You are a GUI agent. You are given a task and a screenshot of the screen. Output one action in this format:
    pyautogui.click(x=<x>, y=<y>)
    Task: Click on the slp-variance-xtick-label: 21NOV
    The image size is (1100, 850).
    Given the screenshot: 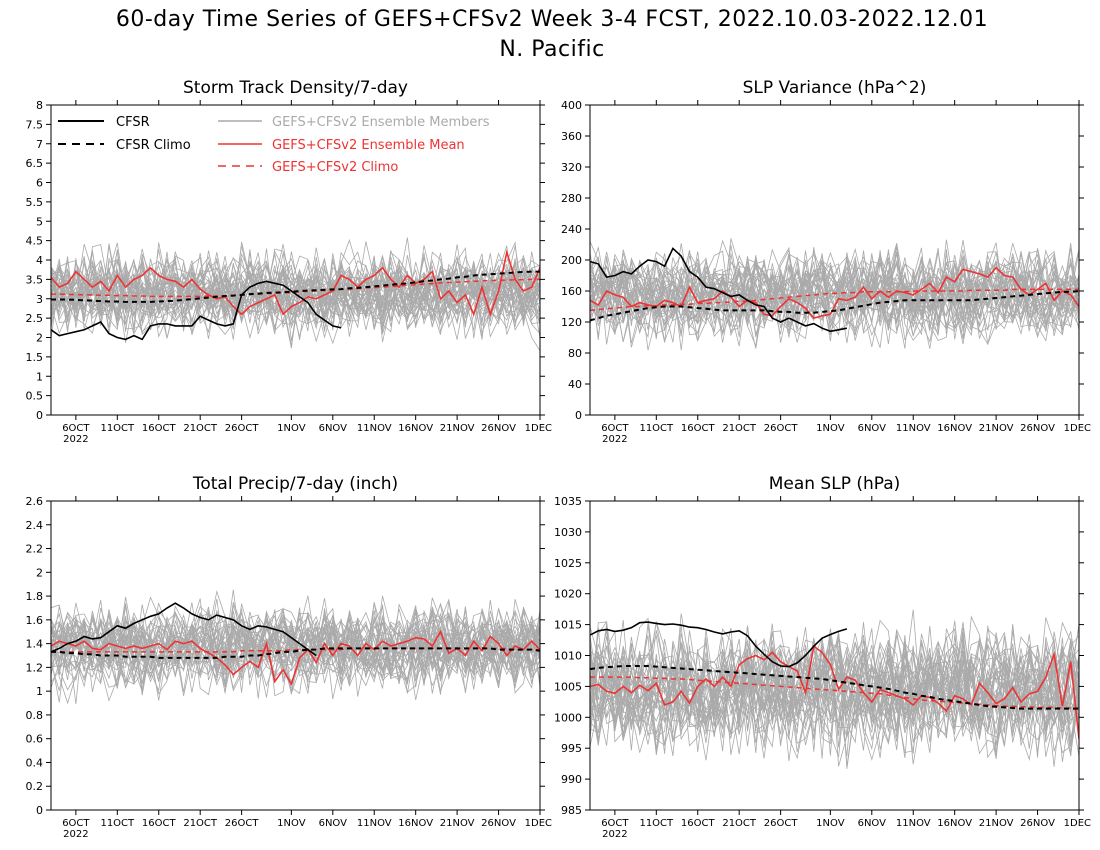 What is the action you would take?
    pyautogui.click(x=996, y=428)
    